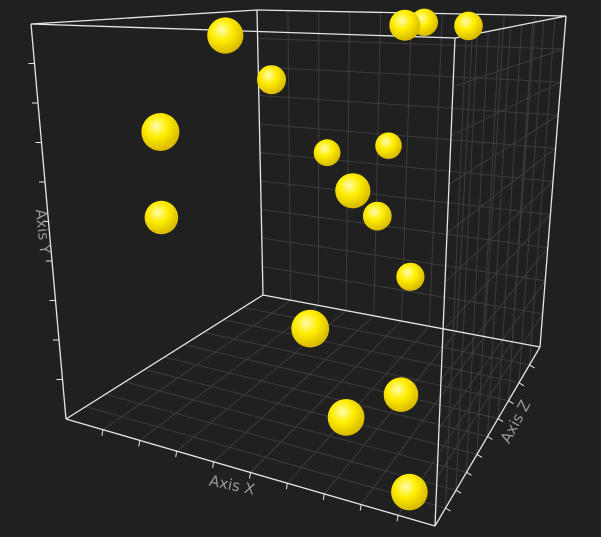  I want to click on y-axis-title: Axis Y, so click(43, 232).